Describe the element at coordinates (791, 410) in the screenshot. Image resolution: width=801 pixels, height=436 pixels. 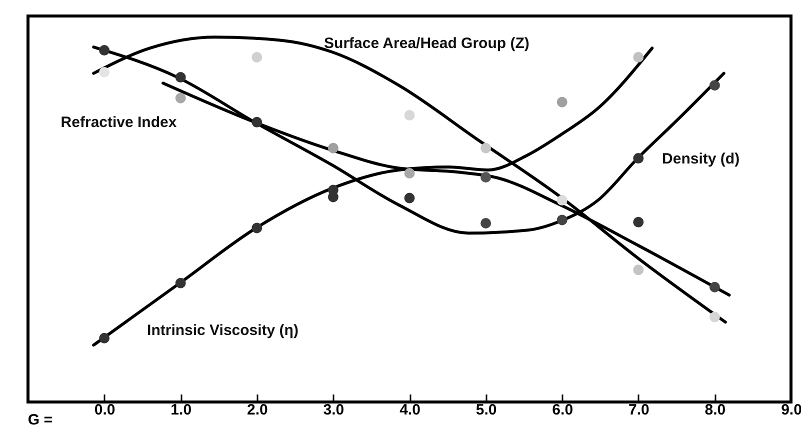
I see `x-tick-label: 9.0` at that location.